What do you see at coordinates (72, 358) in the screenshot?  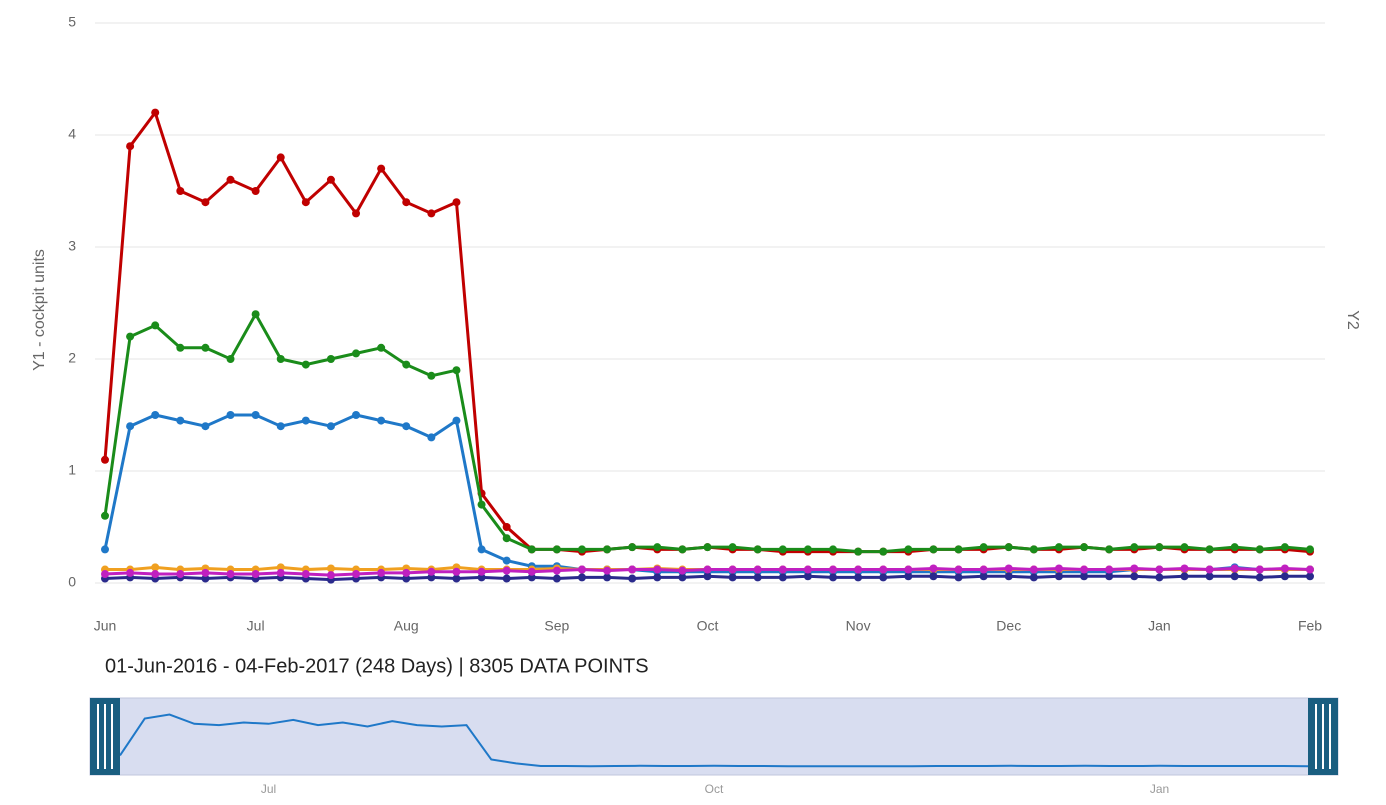 I see `y-tick-label: 2` at bounding box center [72, 358].